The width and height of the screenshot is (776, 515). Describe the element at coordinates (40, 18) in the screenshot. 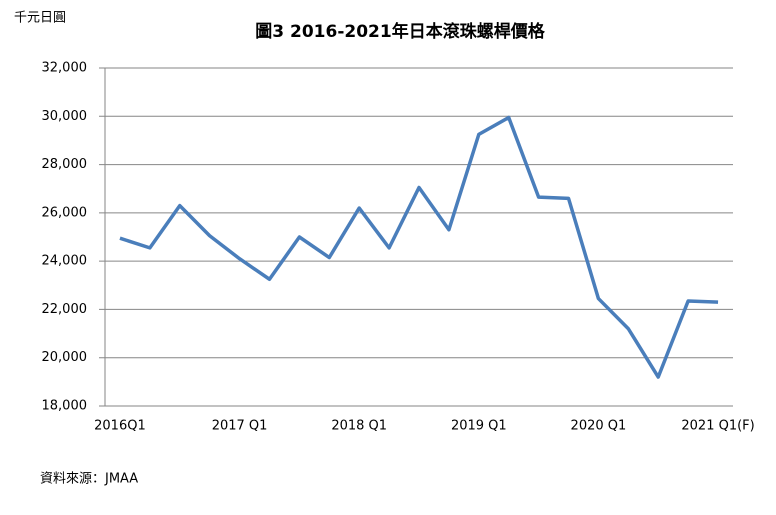

I see `y-axis-unit: 千元日圓` at that location.